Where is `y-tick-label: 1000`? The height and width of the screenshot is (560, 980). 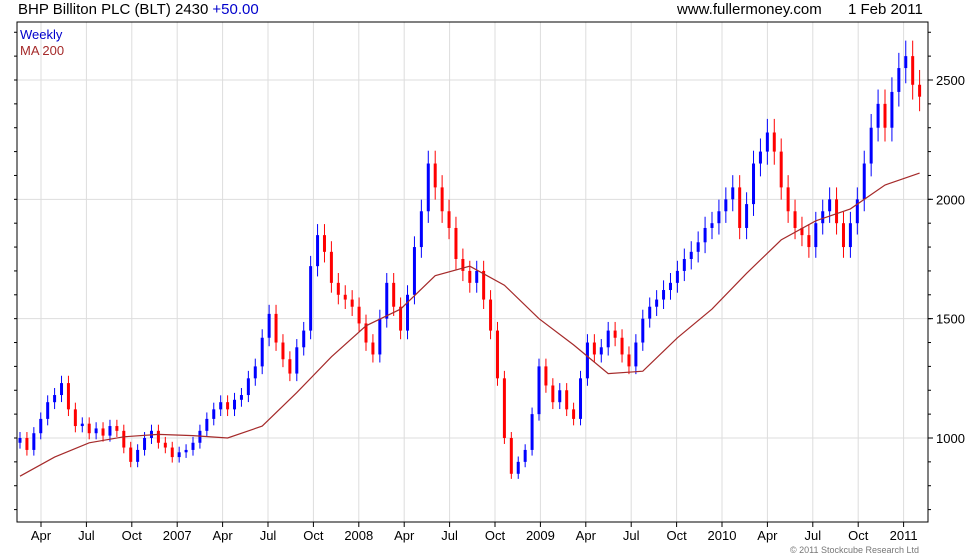 y-tick-label: 1000 is located at coordinates (950, 438).